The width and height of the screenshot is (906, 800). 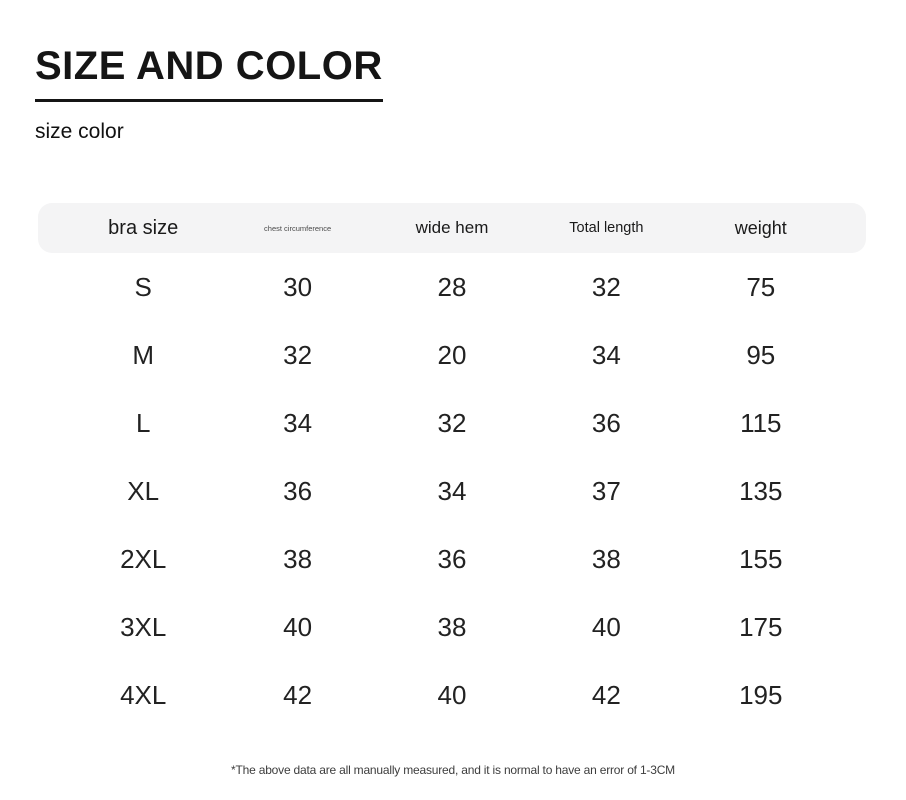 I want to click on page-subtitle: size color, so click(x=79, y=131).